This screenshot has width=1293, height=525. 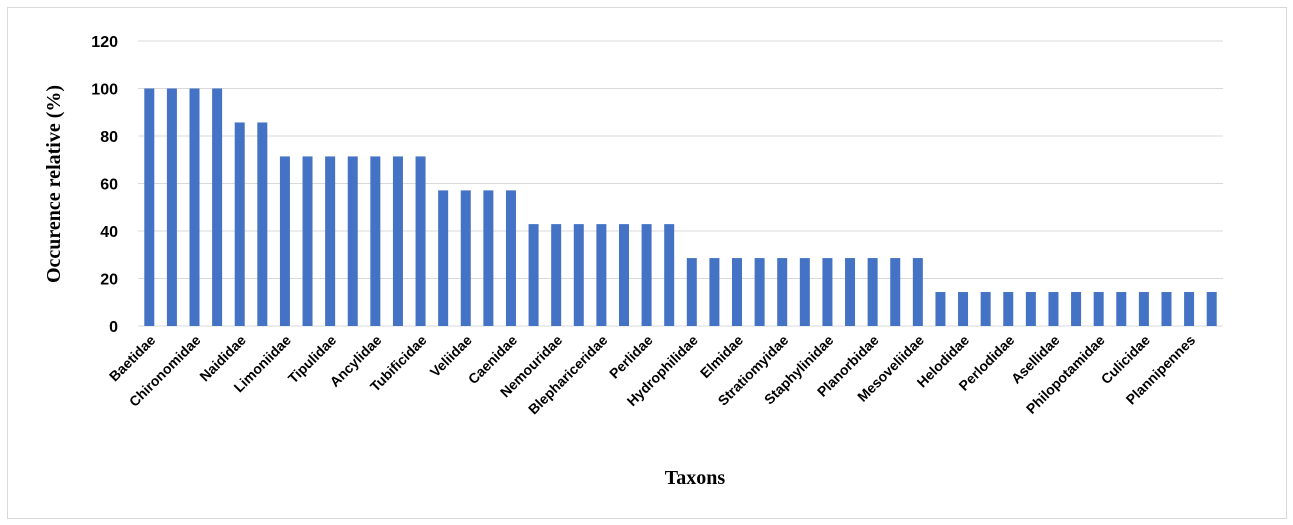 I want to click on x-tick-label: Blephariceridae, so click(x=568, y=375).